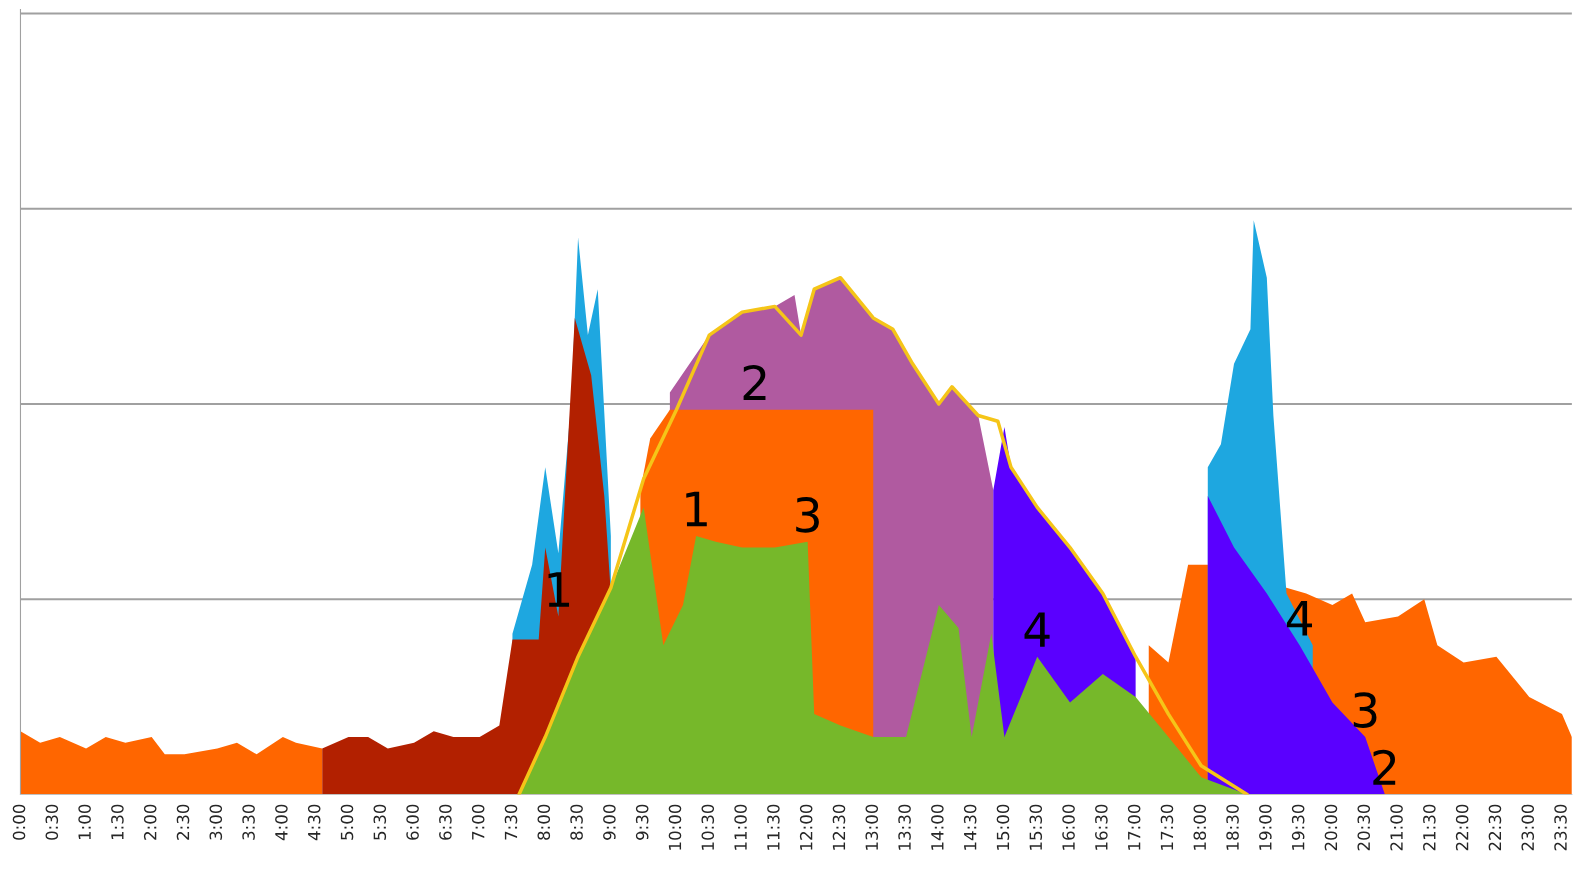  What do you see at coordinates (1134, 827) in the screenshot?
I see `x-tick-label: 17:00` at bounding box center [1134, 827].